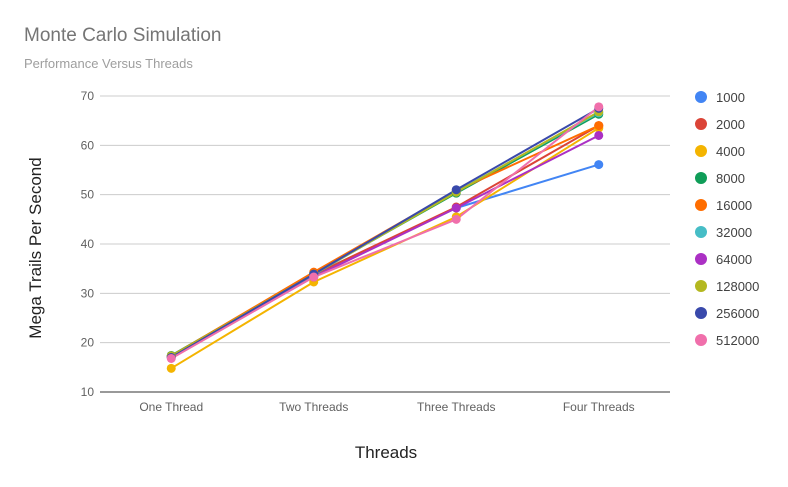 Image resolution: width=788 pixels, height=487 pixels. I want to click on legend-label: 32000, so click(734, 232).